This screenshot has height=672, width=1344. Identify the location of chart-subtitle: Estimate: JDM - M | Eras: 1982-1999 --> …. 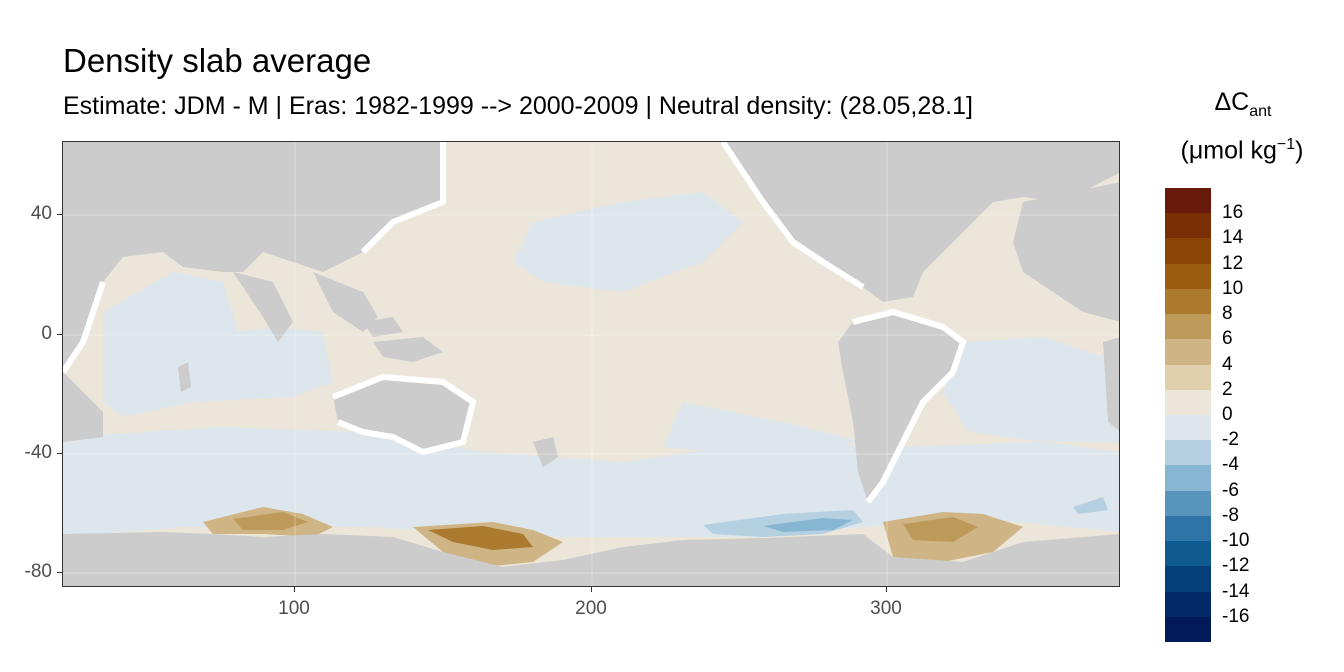
(518, 106).